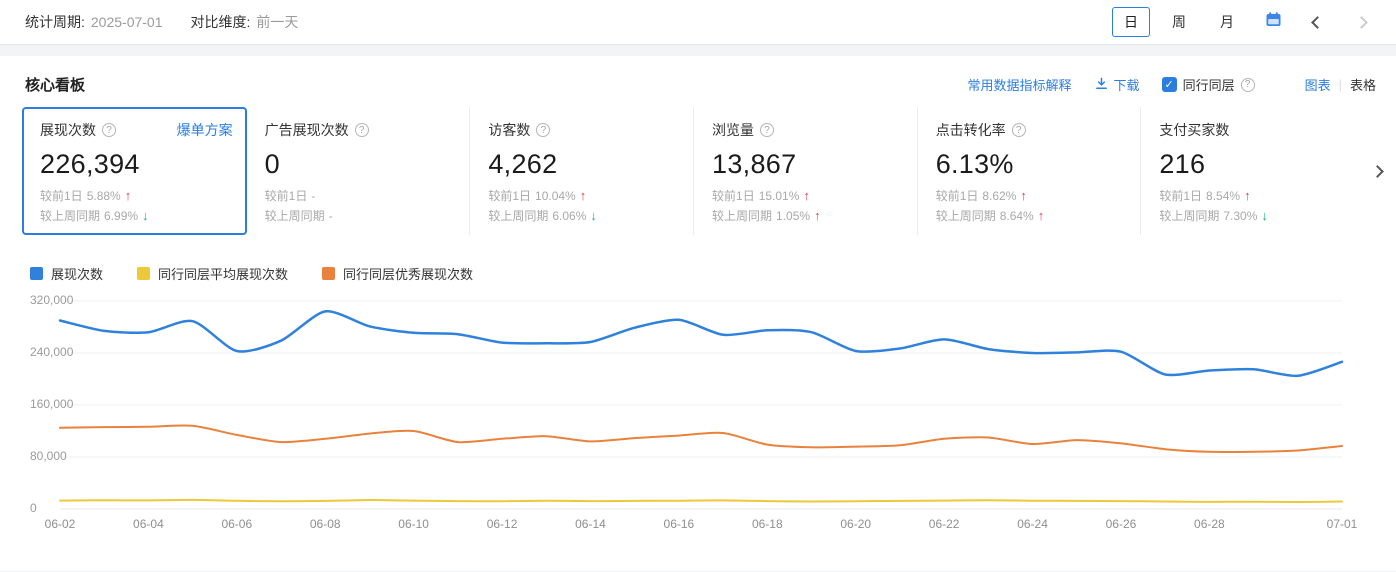 This screenshot has width=1396, height=572. I want to click on x-axis-tick-label: 06-02, so click(60, 524).